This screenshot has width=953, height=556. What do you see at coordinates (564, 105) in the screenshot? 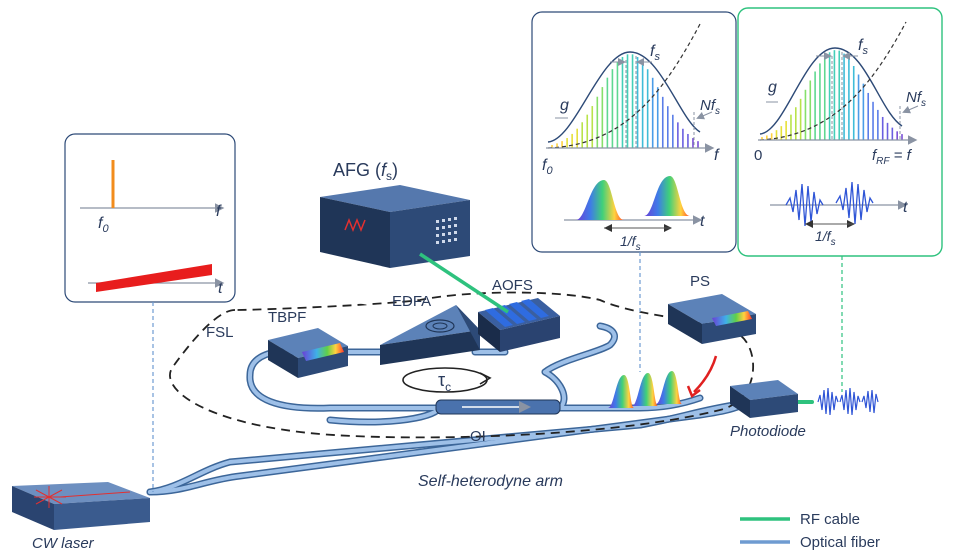
I see `opt-g: g` at bounding box center [564, 105].